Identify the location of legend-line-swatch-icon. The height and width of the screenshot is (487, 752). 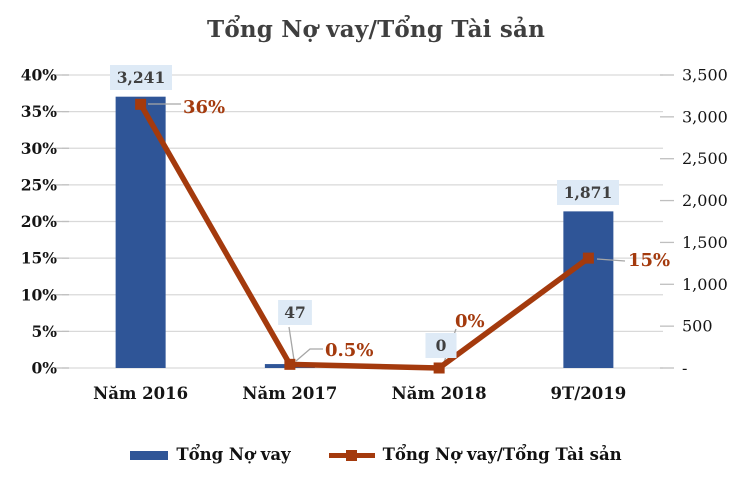
(351, 455).